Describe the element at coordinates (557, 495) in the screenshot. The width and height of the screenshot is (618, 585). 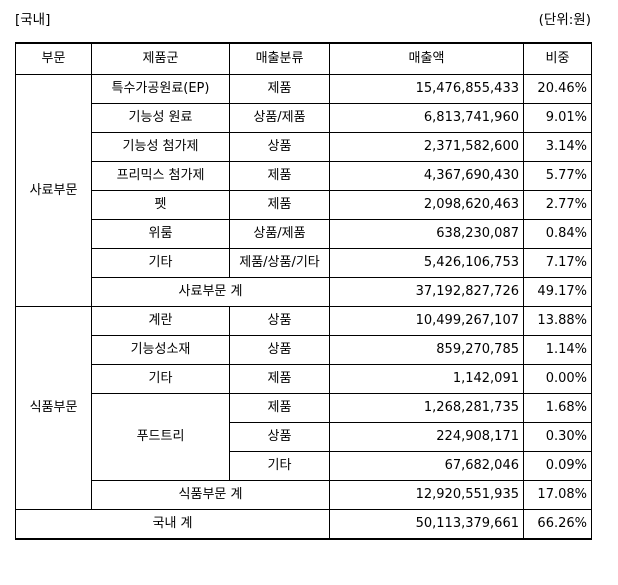
I see `subtotal-share: 17.08%` at that location.